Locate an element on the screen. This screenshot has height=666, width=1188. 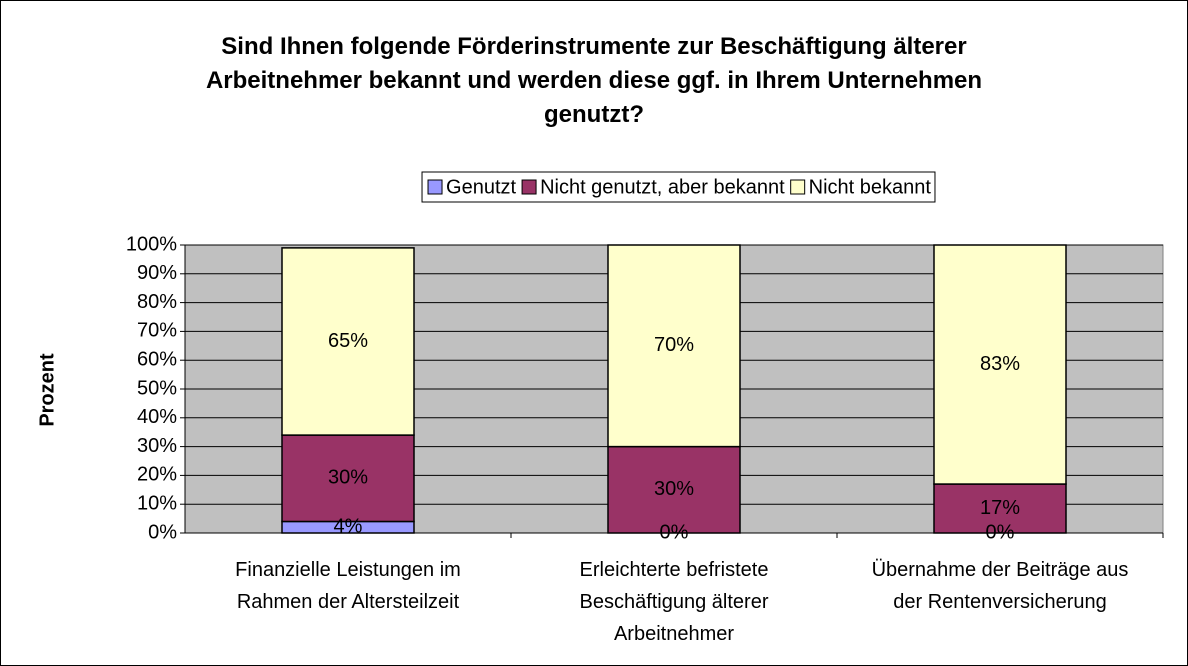
data-label: 17% is located at coordinates (1000, 508).